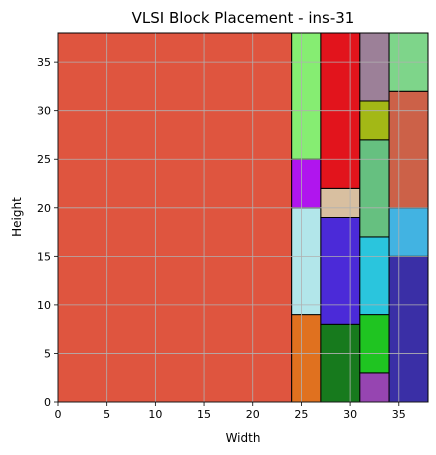 Image resolution: width=436 pixels, height=455 pixels. I want to click on x-tick-label: 20, so click(253, 414).